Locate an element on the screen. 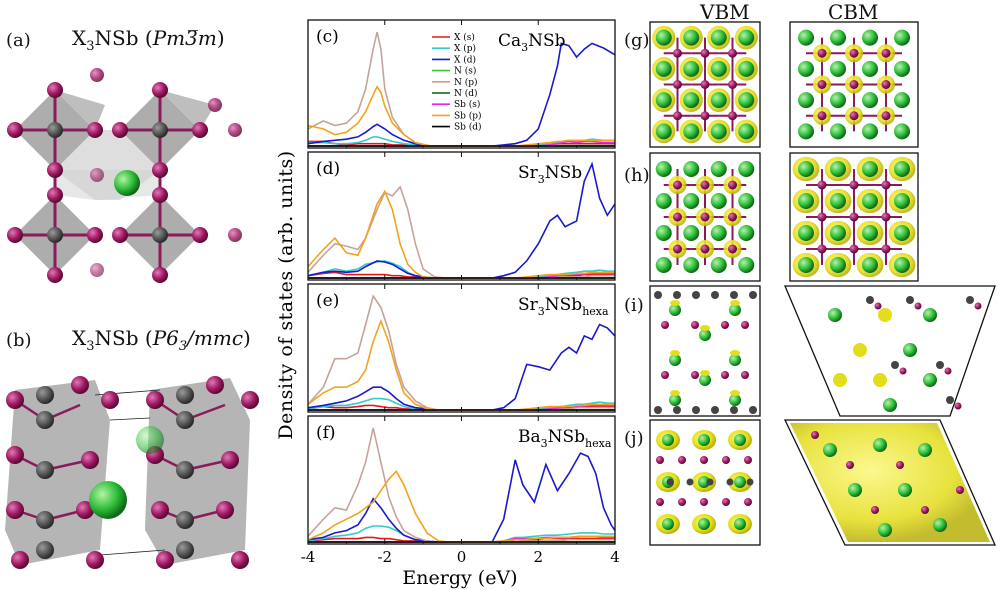 The height and width of the screenshot is (590, 1000). x-tick-label: -2 is located at coordinates (384, 557).